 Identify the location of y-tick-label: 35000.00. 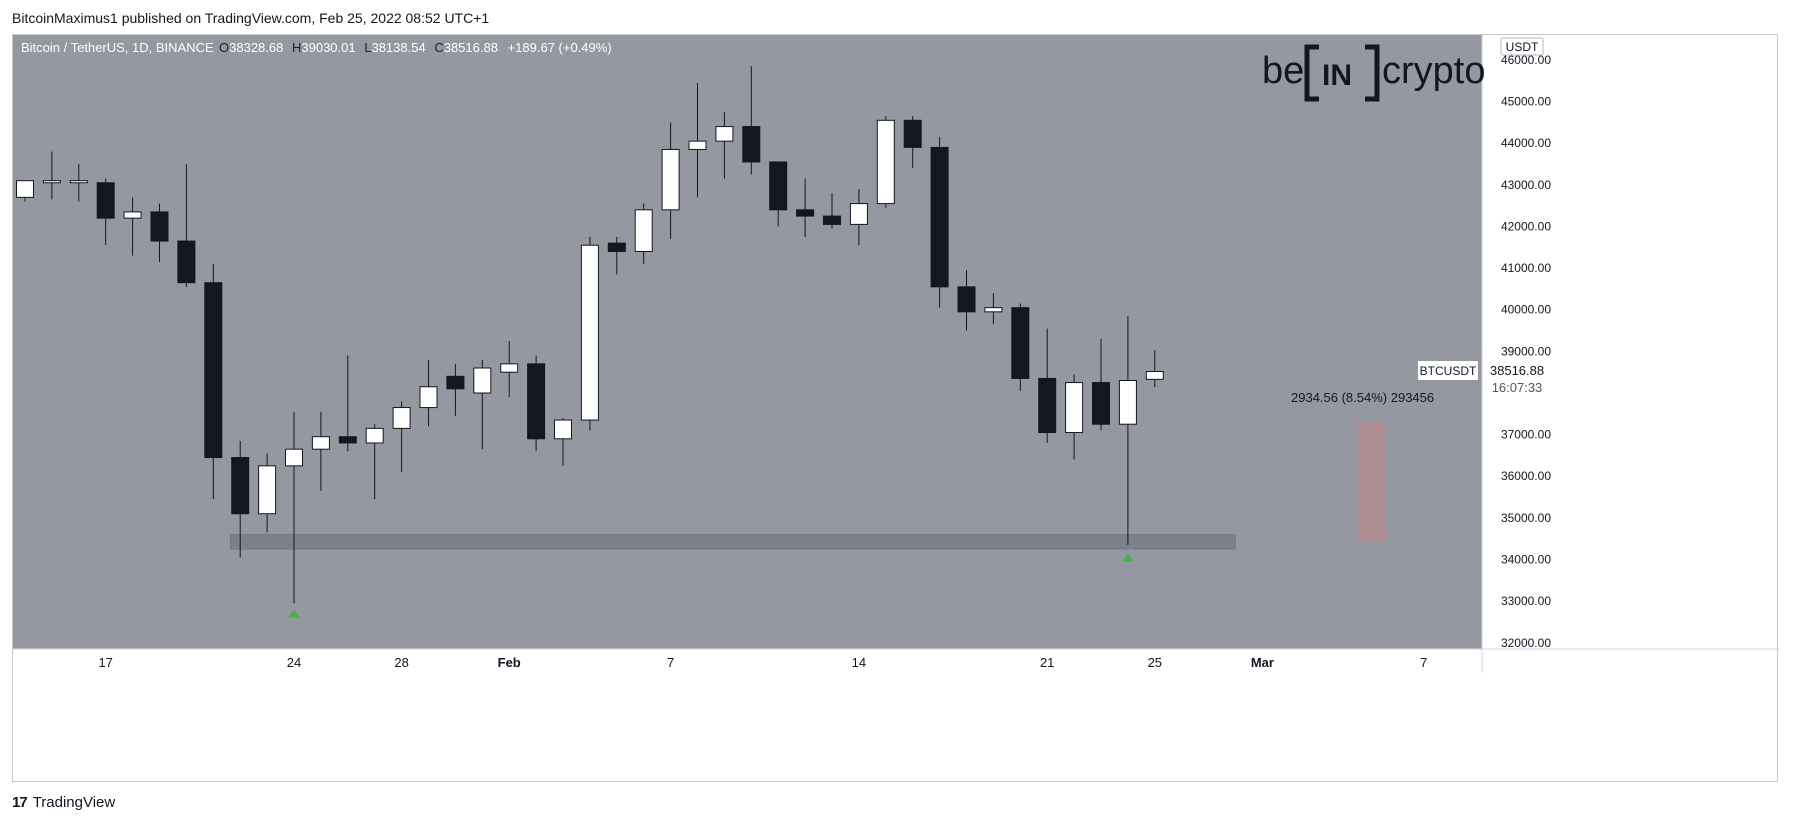
(1526, 518).